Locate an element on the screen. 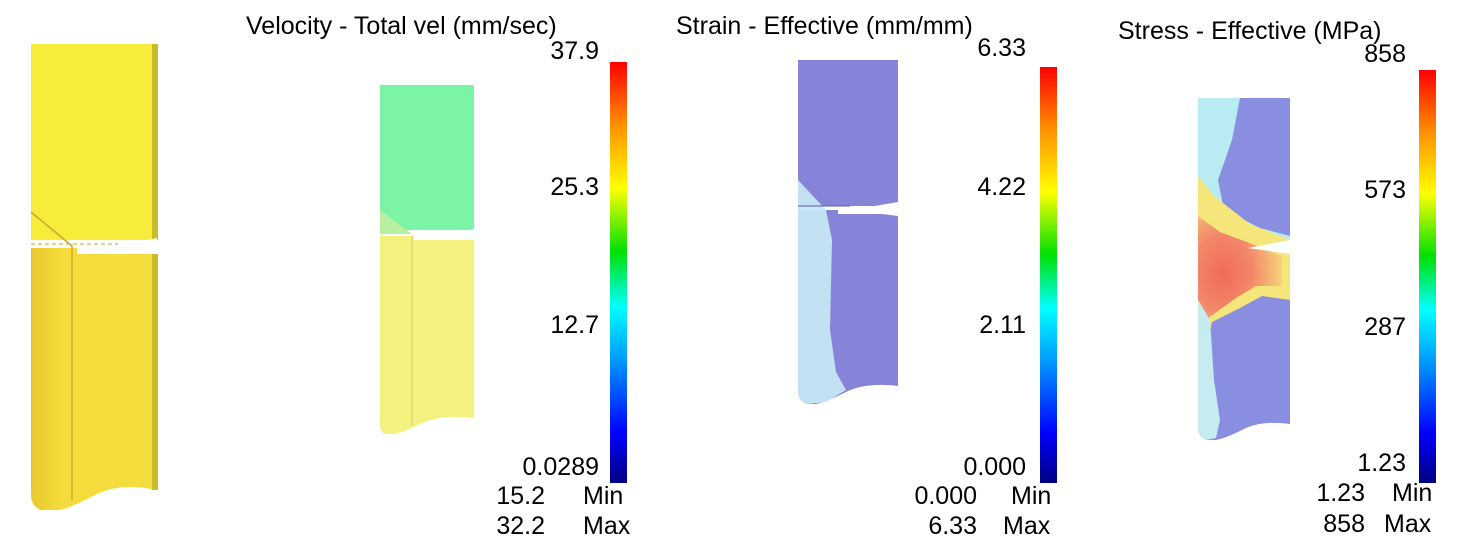  strain-shear-band is located at coordinates (822, 292).